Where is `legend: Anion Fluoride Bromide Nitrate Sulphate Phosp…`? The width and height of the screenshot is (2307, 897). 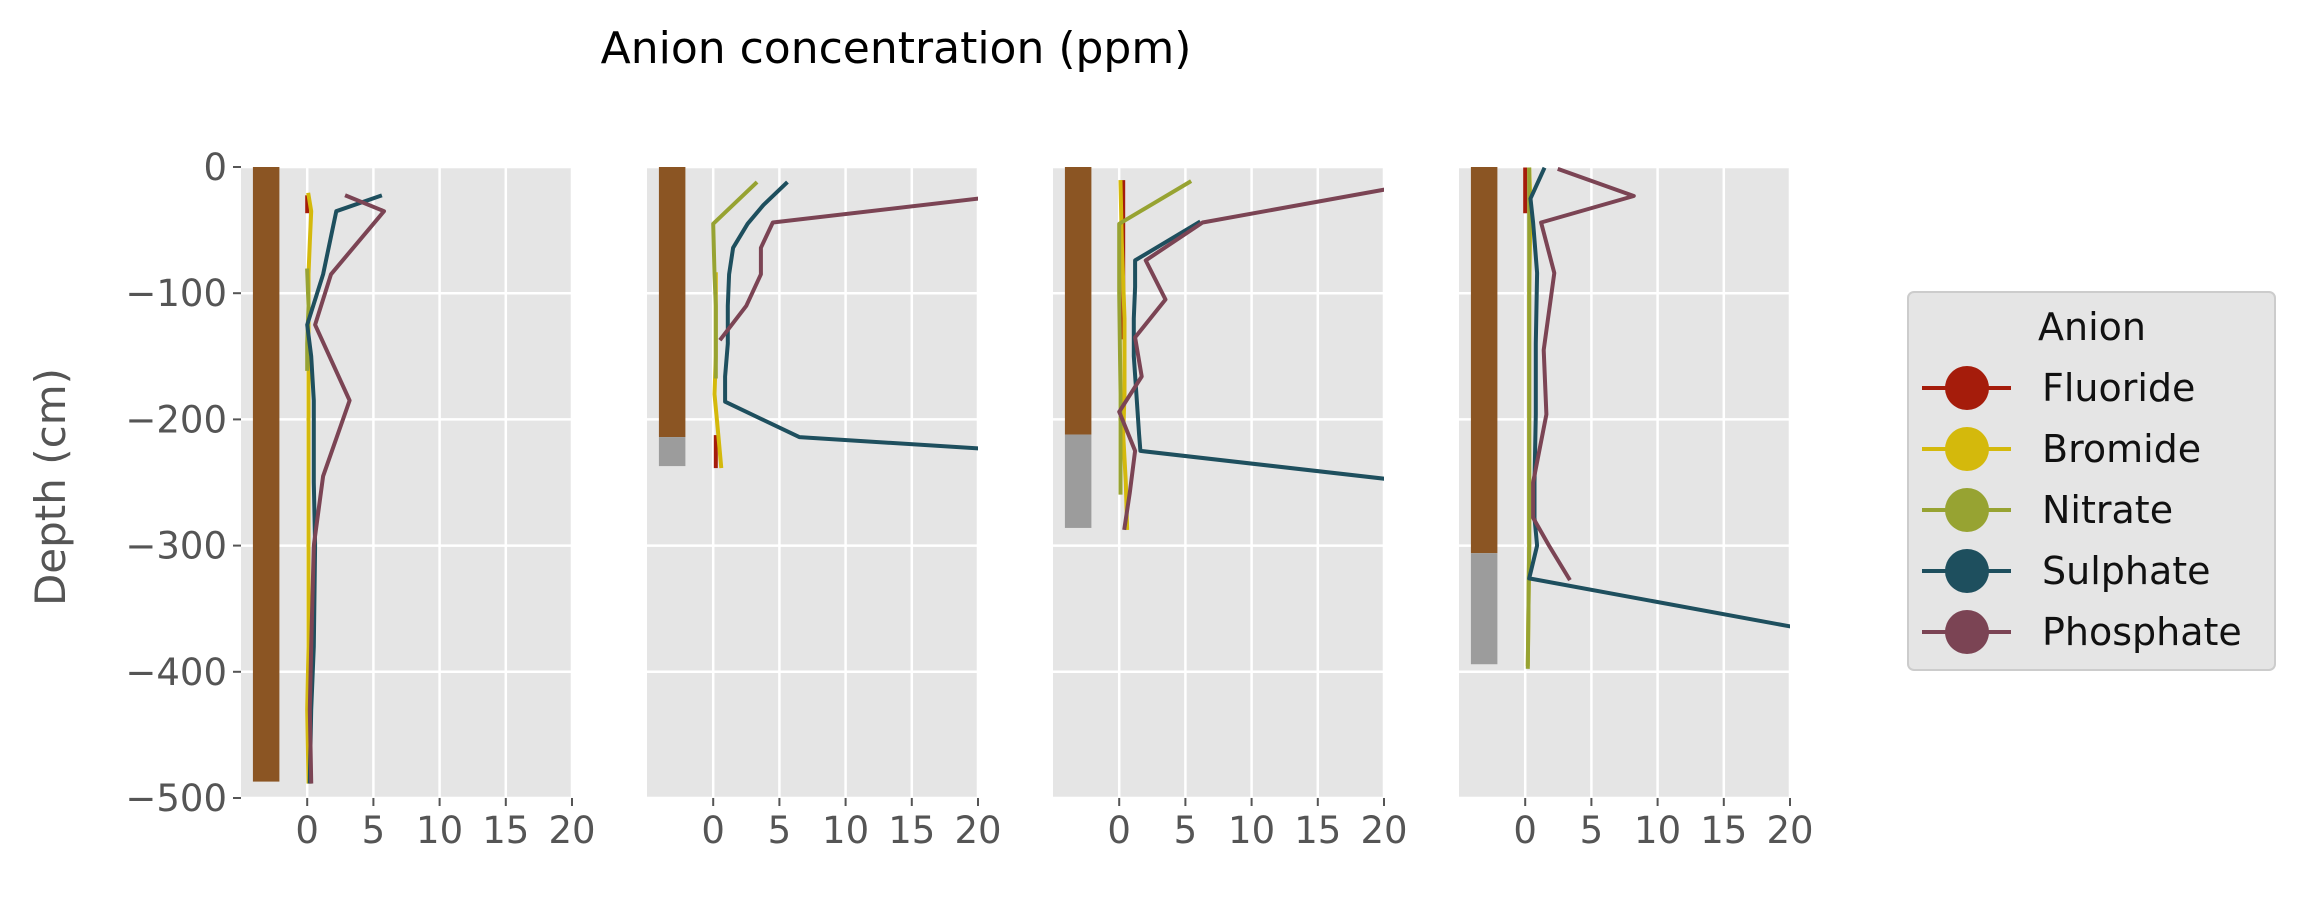
legend: Anion Fluoride Bromide Nitrate Sulphate Phosp… is located at coordinates (2091, 481).